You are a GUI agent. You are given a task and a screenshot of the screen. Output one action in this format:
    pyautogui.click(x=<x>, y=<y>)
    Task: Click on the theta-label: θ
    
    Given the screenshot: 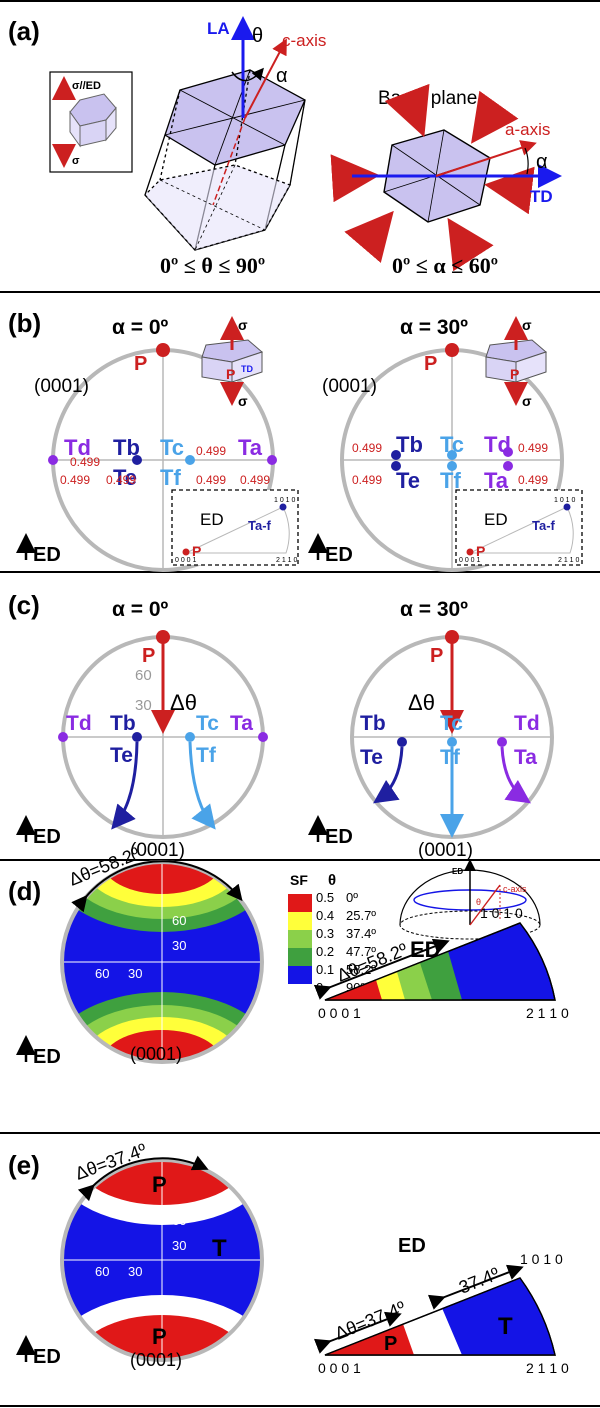 What is the action you would take?
    pyautogui.click(x=257, y=36)
    